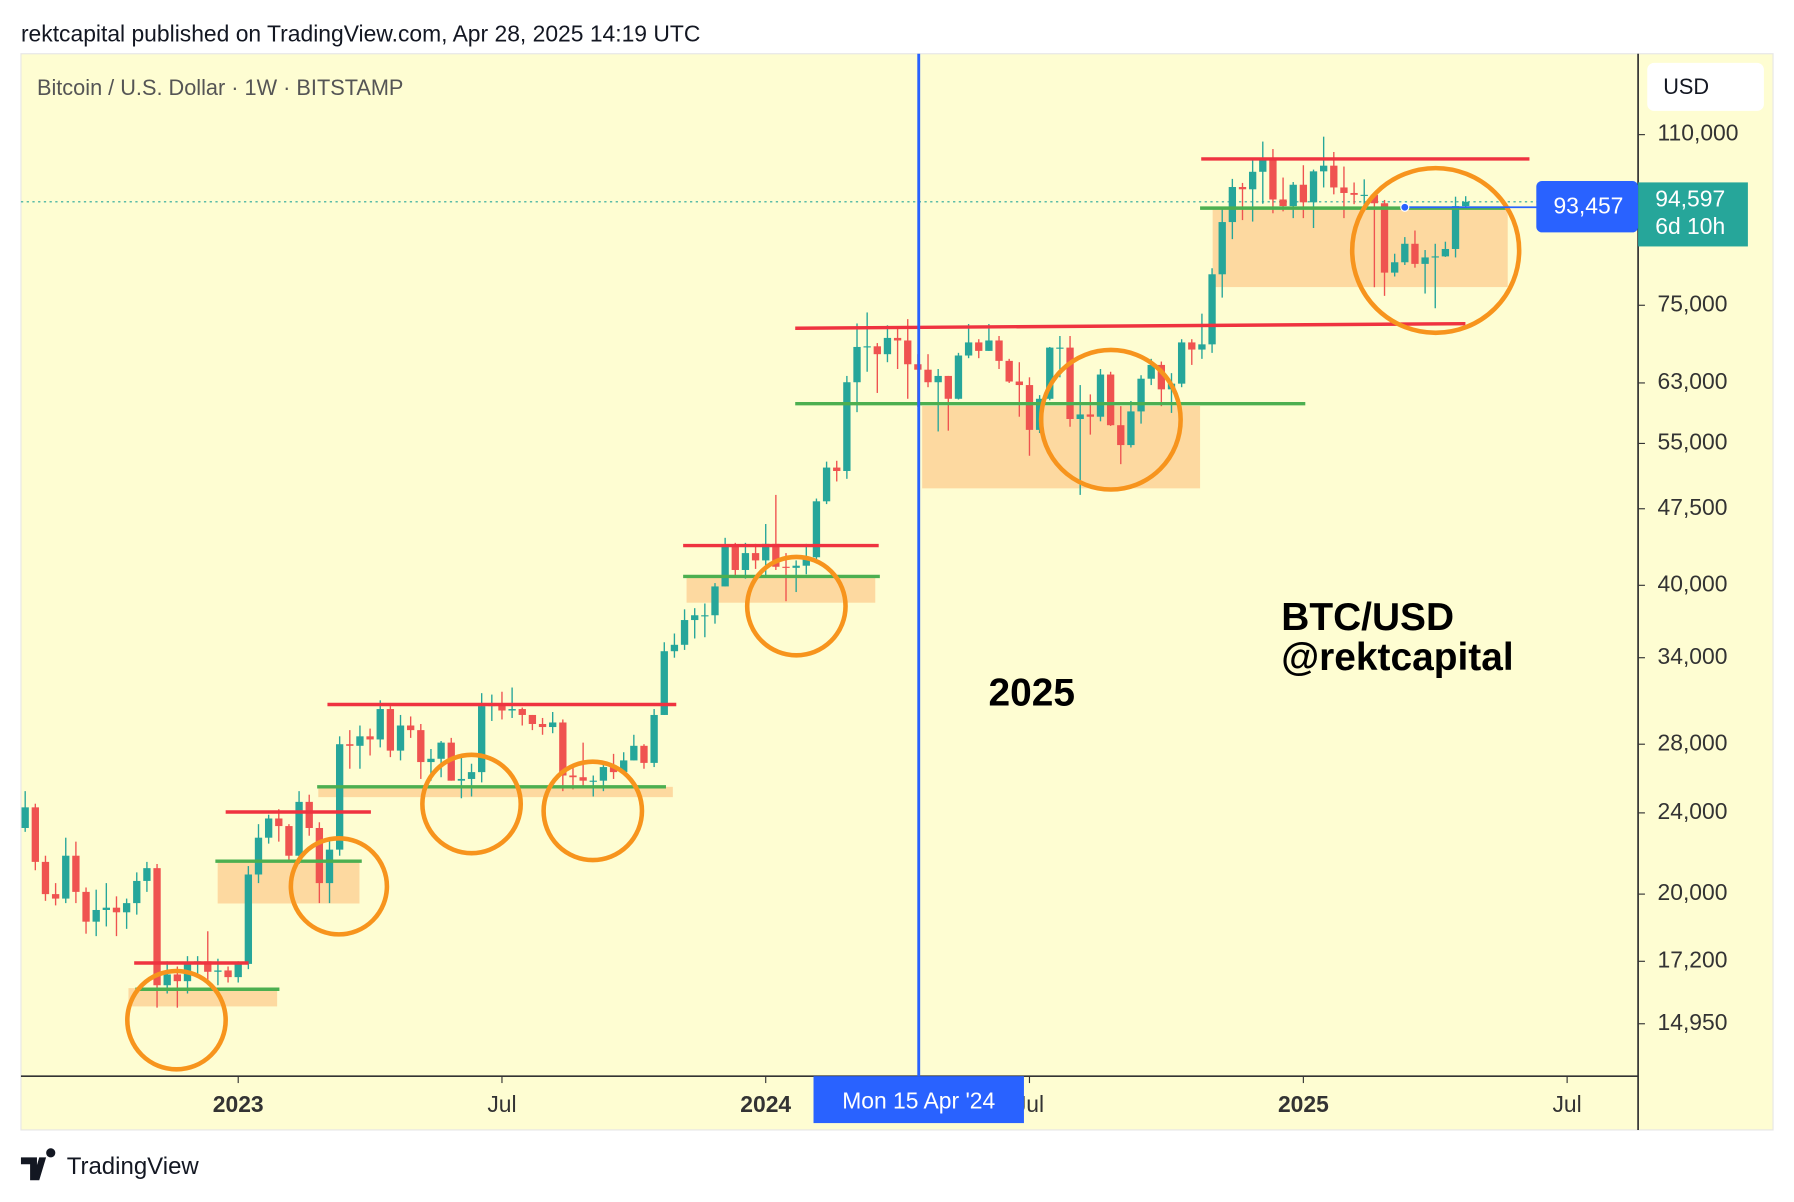 Image resolution: width=1794 pixels, height=1202 pixels. I want to click on y-tick-label: 20,000, so click(1693, 892).